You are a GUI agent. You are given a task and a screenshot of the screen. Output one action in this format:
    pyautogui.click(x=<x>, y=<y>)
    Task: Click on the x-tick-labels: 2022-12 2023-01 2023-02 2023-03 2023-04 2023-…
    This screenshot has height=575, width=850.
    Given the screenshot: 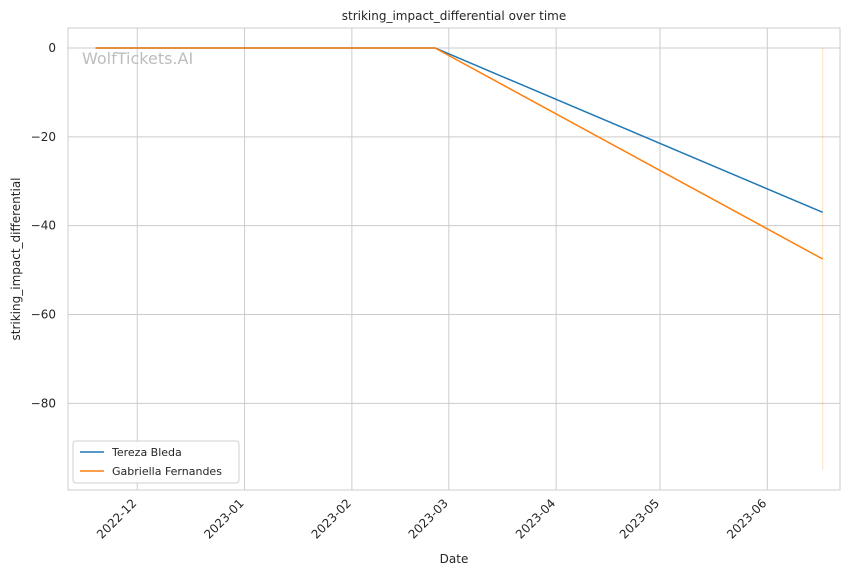 What is the action you would take?
    pyautogui.click(x=431, y=518)
    